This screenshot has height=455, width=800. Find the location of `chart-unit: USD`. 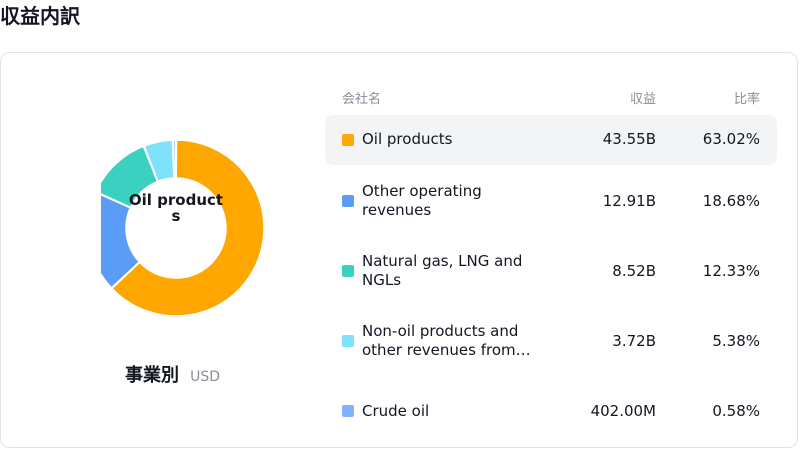

chart-unit: USD is located at coordinates (205, 377).